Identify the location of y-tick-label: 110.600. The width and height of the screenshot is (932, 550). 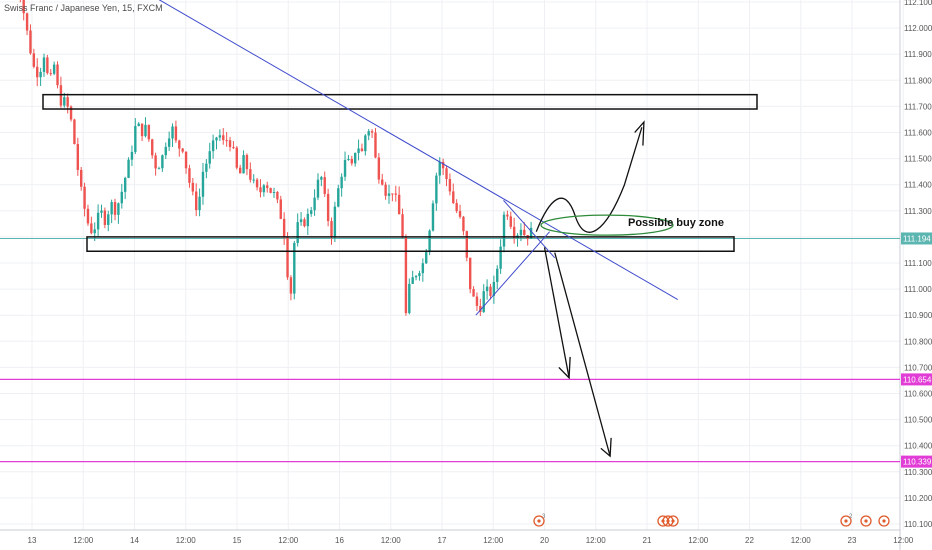
(918, 394).